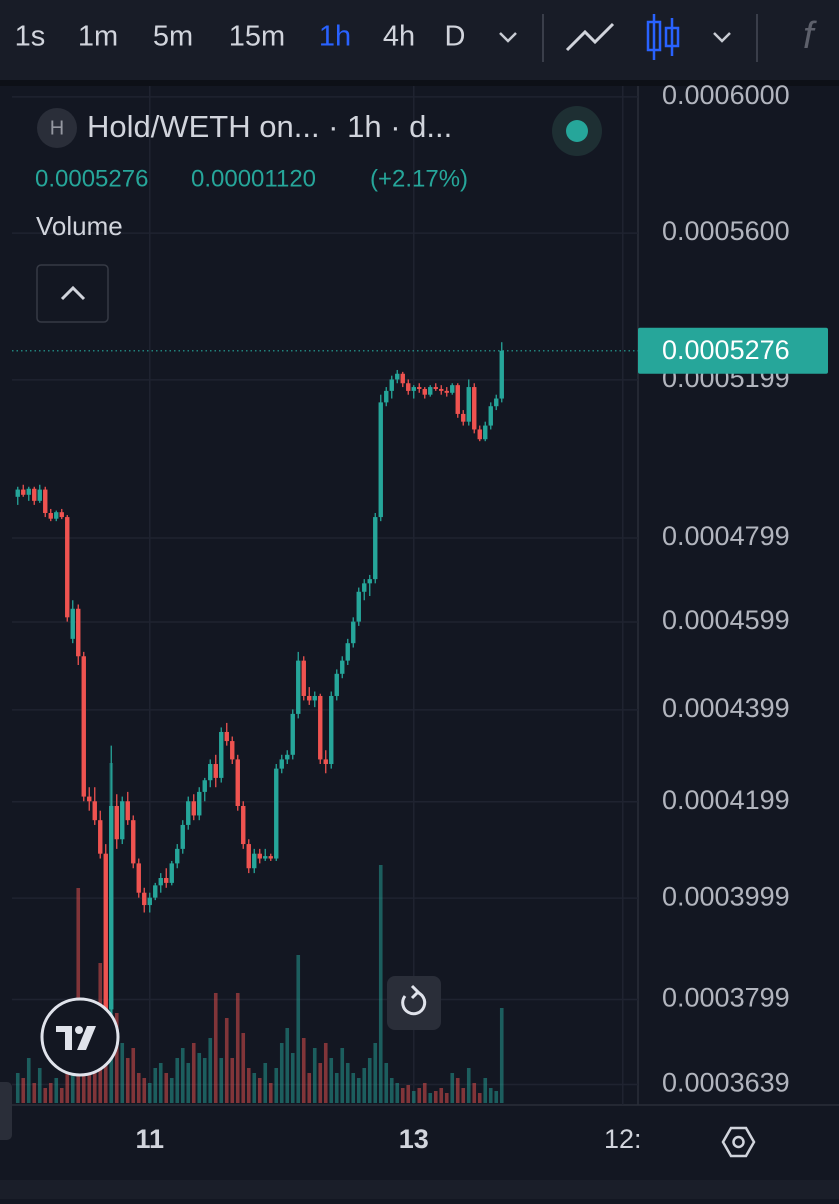 This screenshot has height=1204, width=839. What do you see at coordinates (399, 37) in the screenshot?
I see `interval-button: 4h` at bounding box center [399, 37].